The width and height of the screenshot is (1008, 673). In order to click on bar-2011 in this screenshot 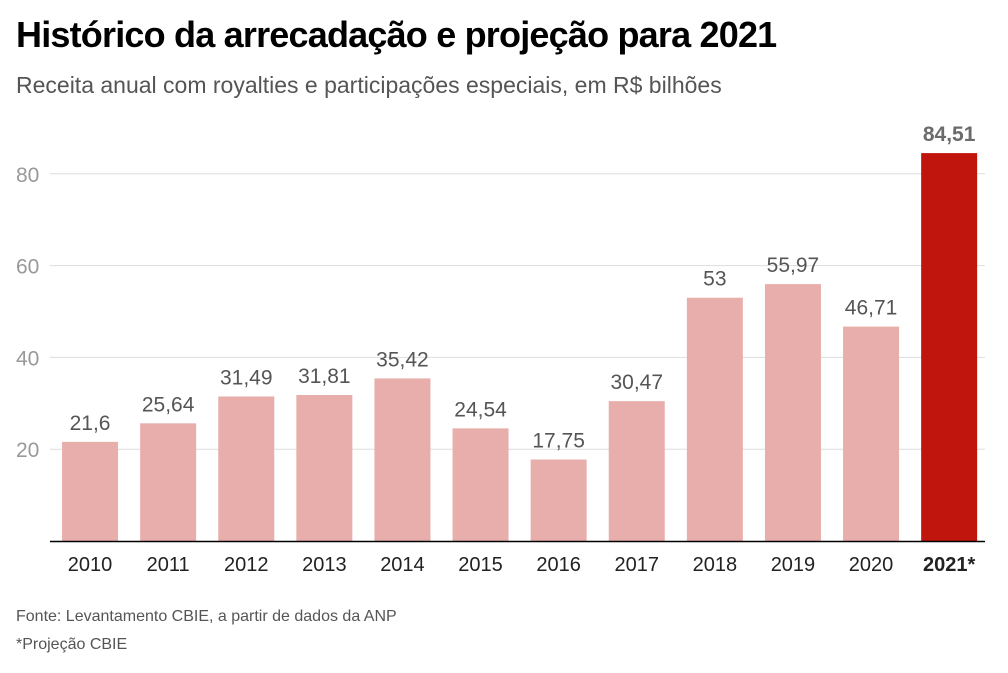, I will do `click(168, 482)`.